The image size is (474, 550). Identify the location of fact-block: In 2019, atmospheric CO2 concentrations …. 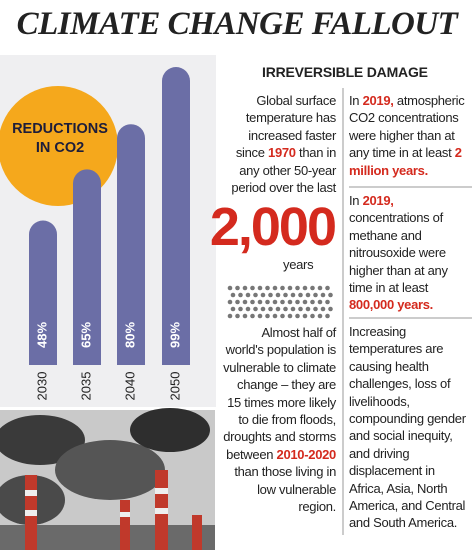
(410, 135).